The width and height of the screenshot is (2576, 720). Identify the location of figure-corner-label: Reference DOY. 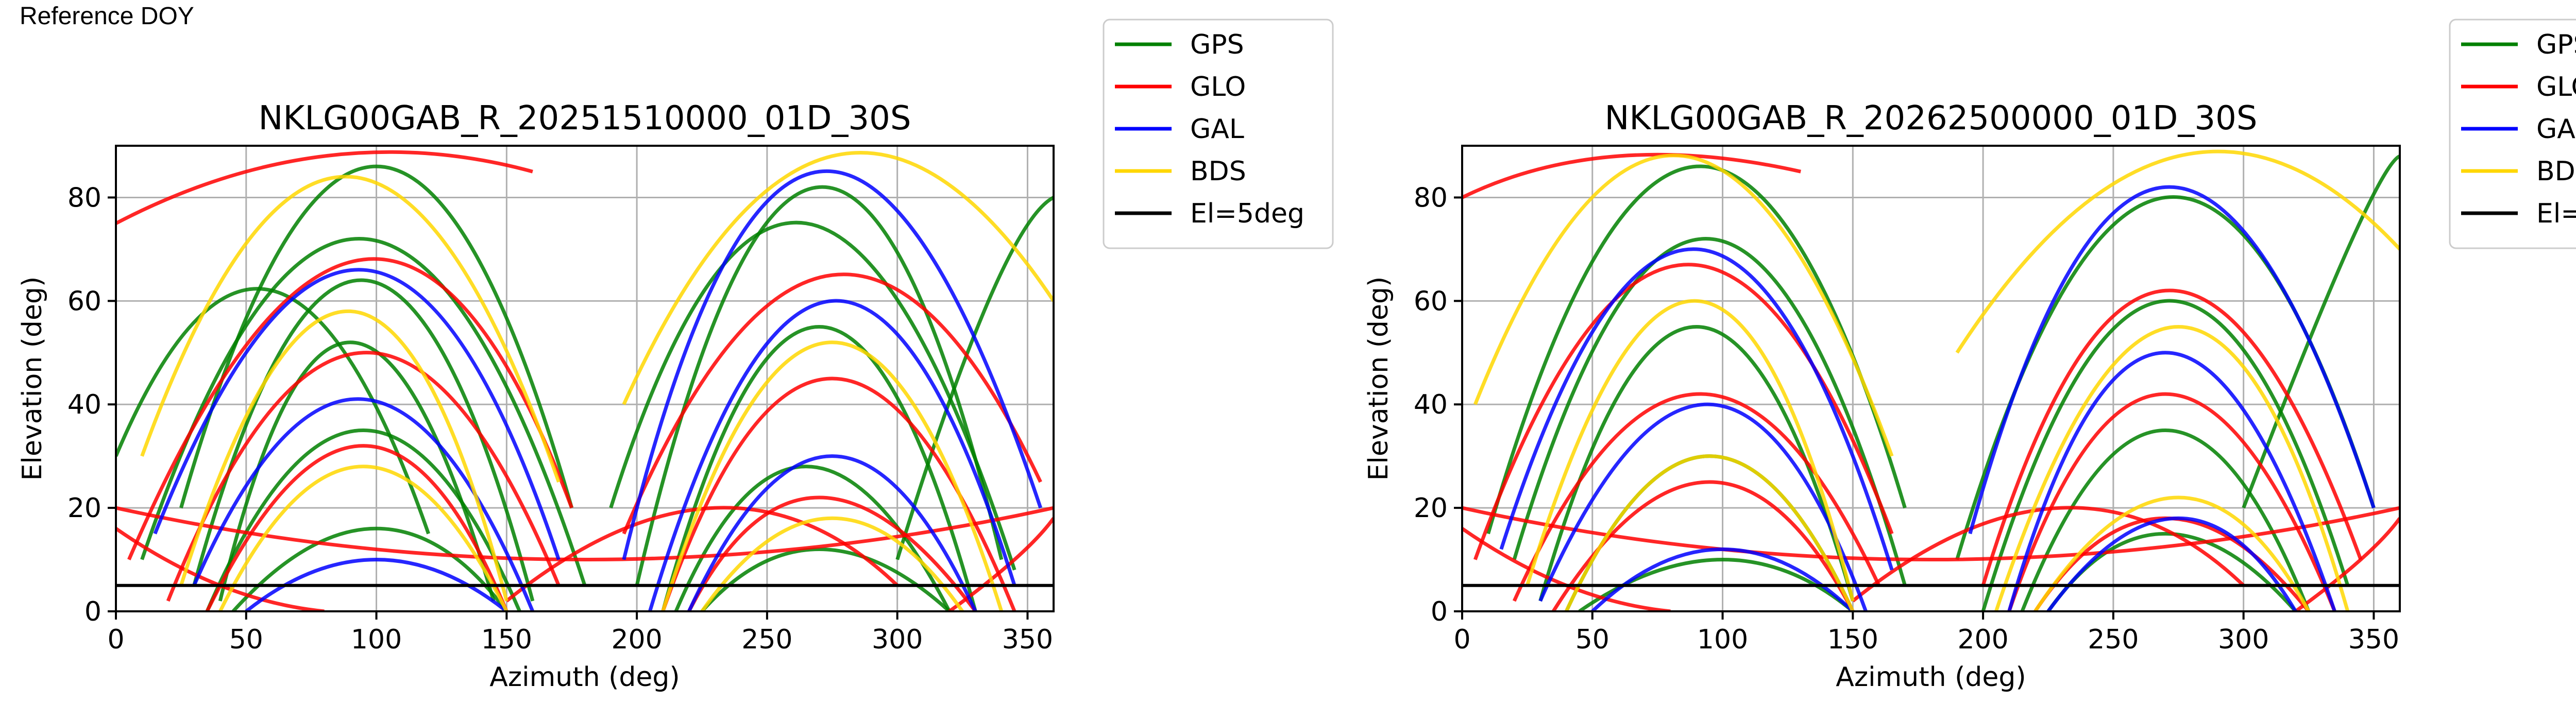
(107, 16).